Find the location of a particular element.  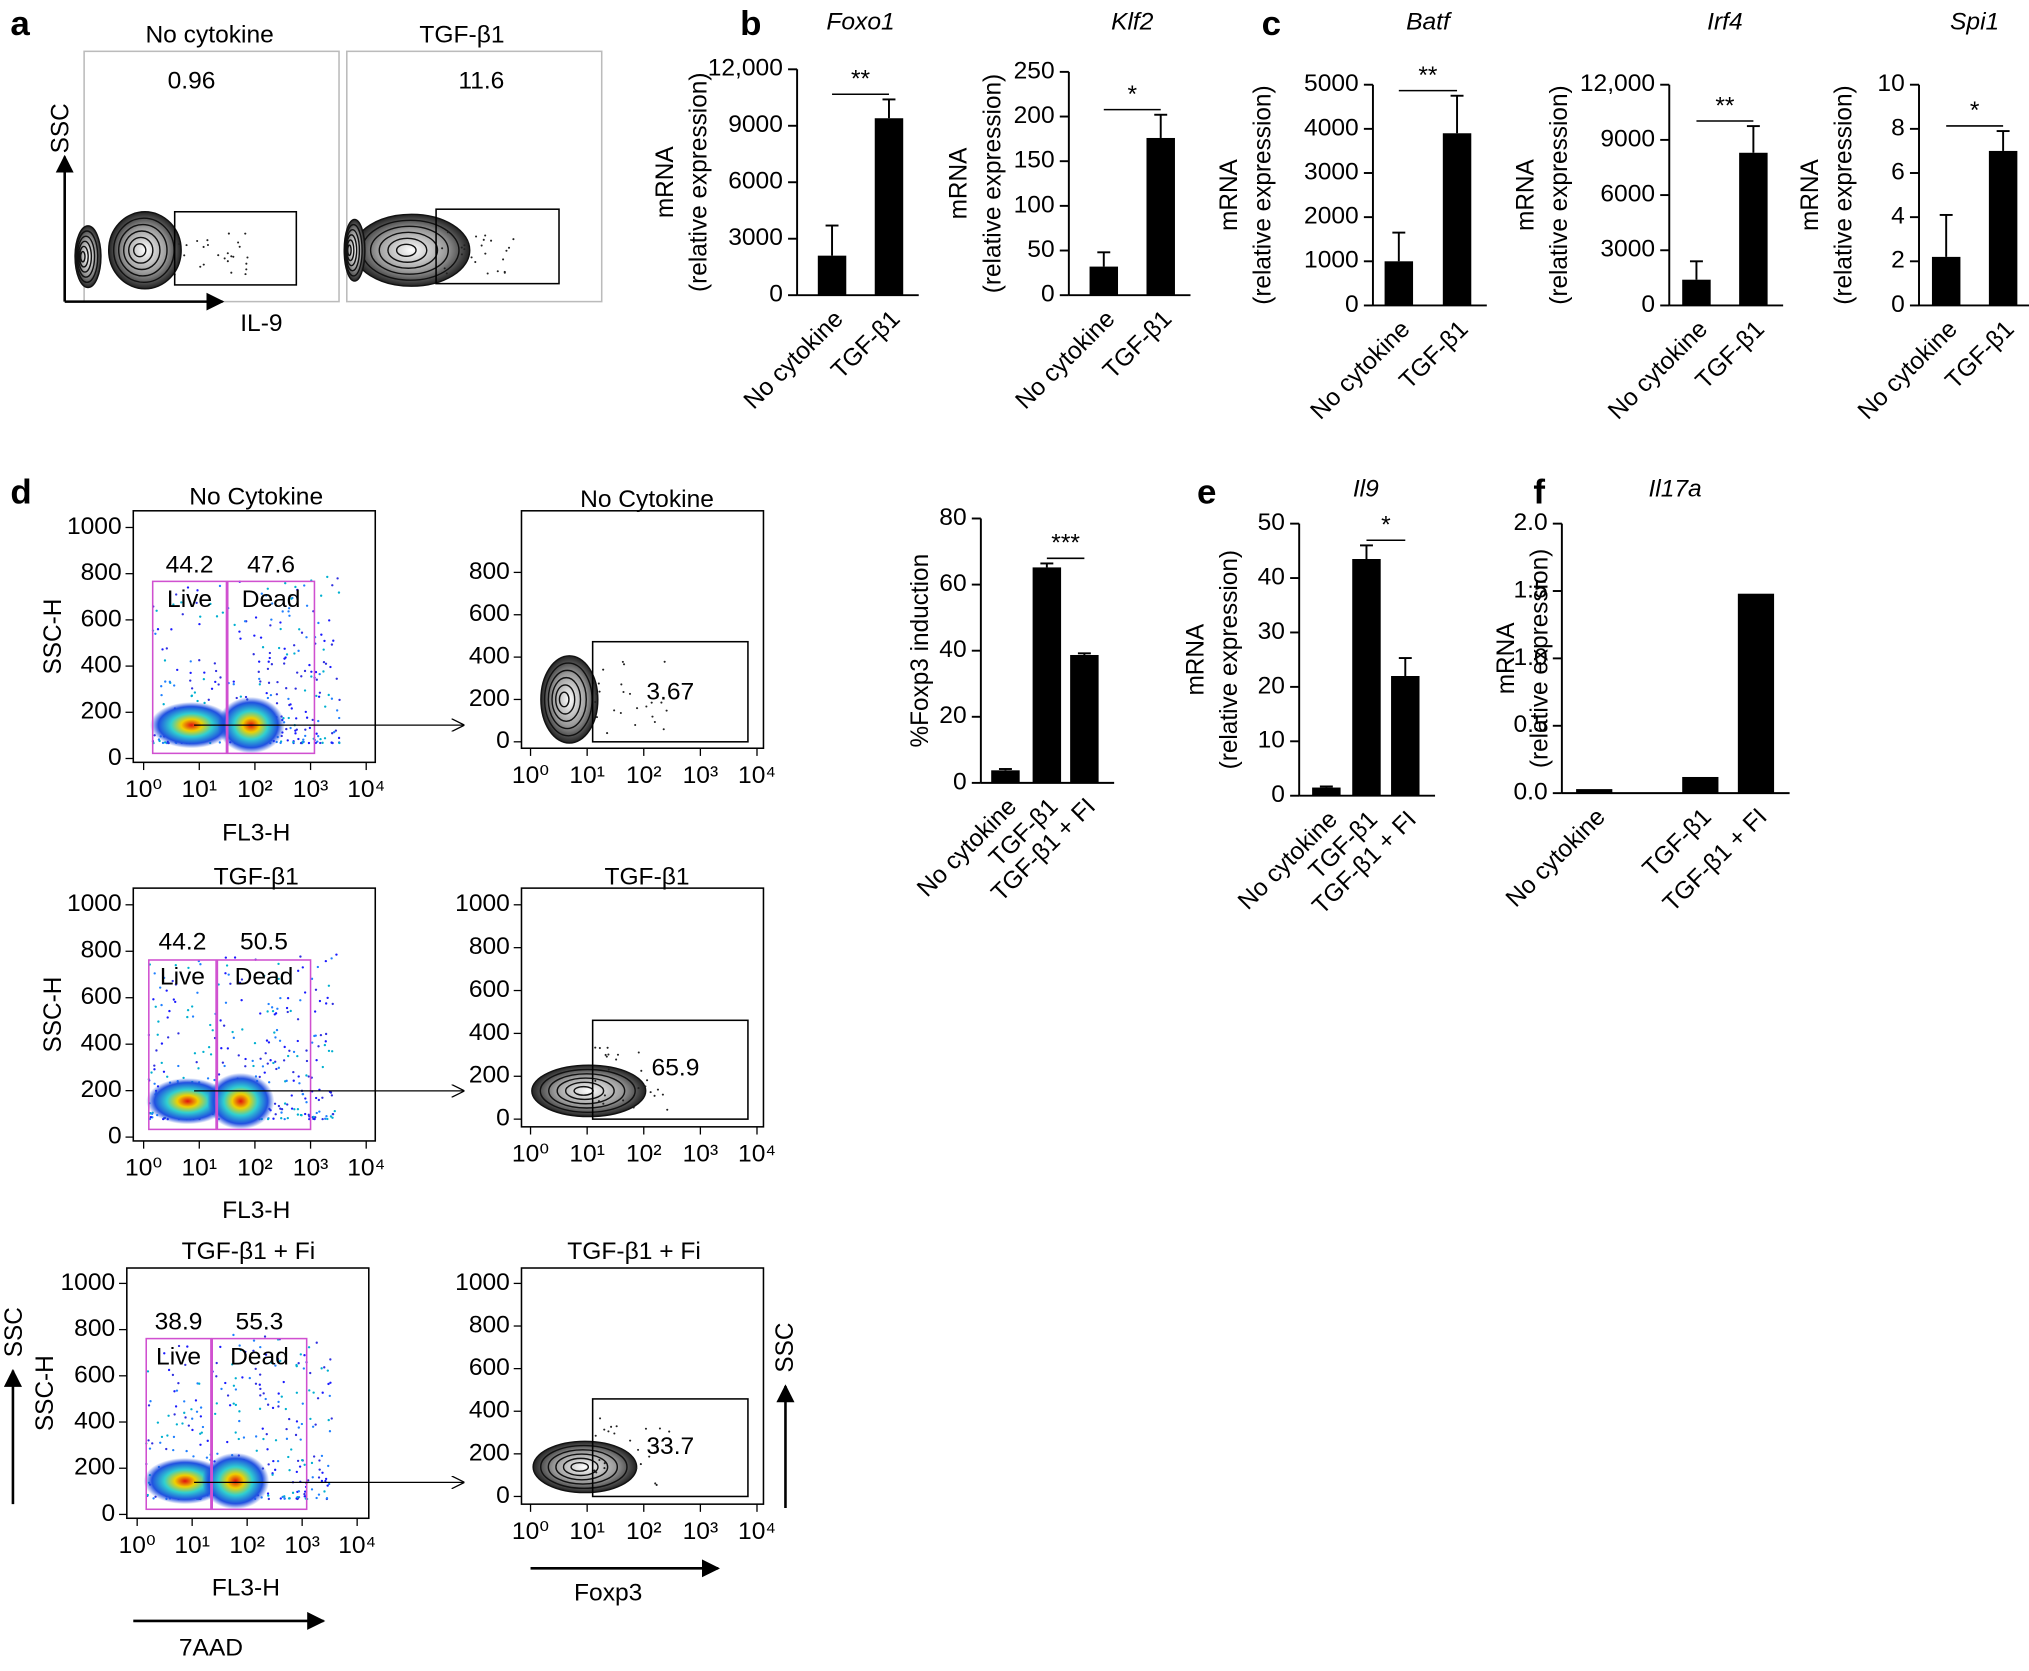

gate-name: Live is located at coordinates (178, 1356).